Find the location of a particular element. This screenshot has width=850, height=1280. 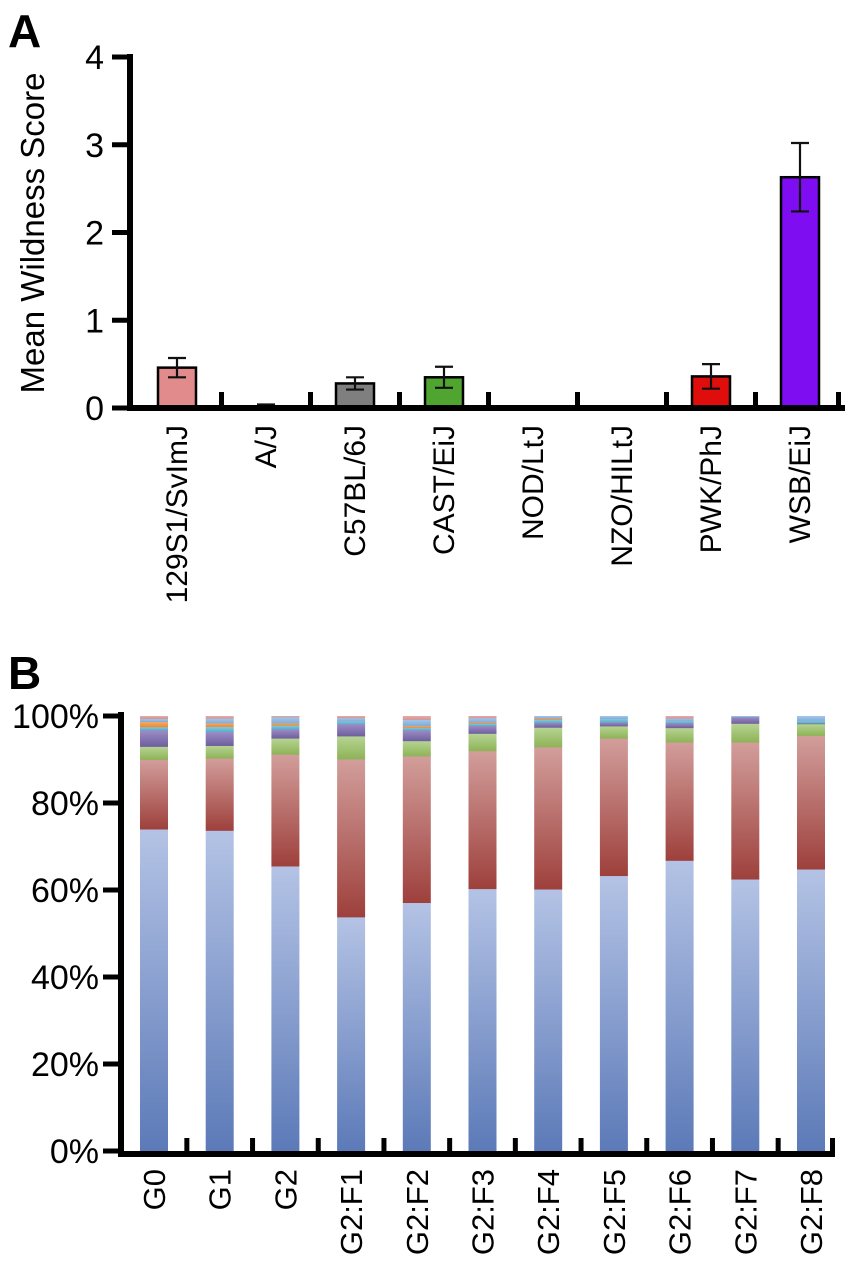

segment-G2:F4-teal is located at coordinates (548, 721).